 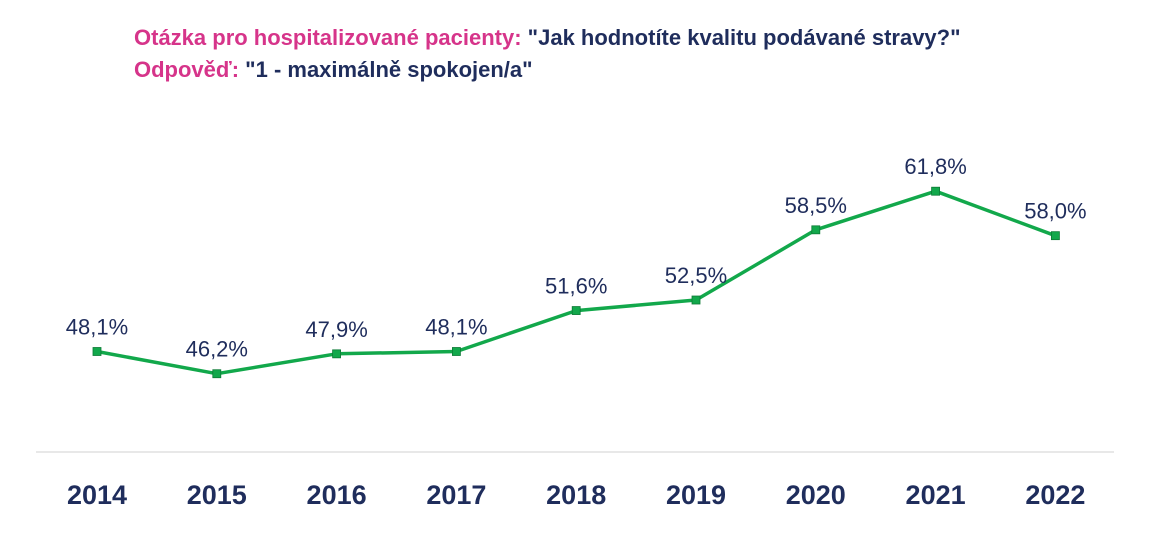 I want to click on x-tick-label: 2014, so click(x=97, y=495).